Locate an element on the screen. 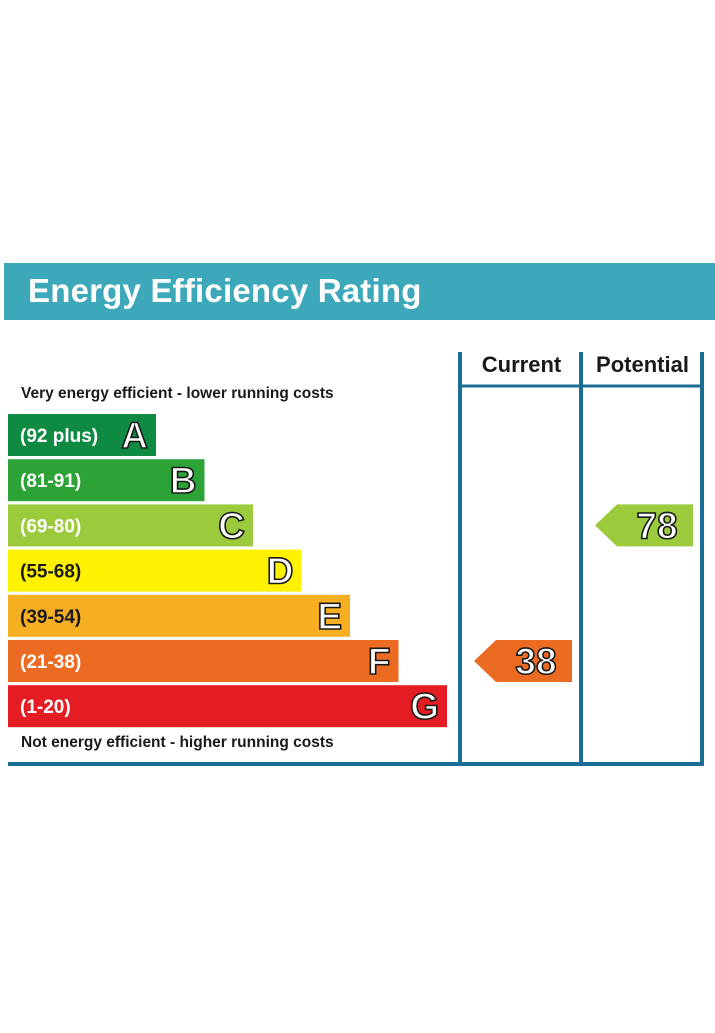  current-rating-arrow-value: 38 is located at coordinates (535, 661).